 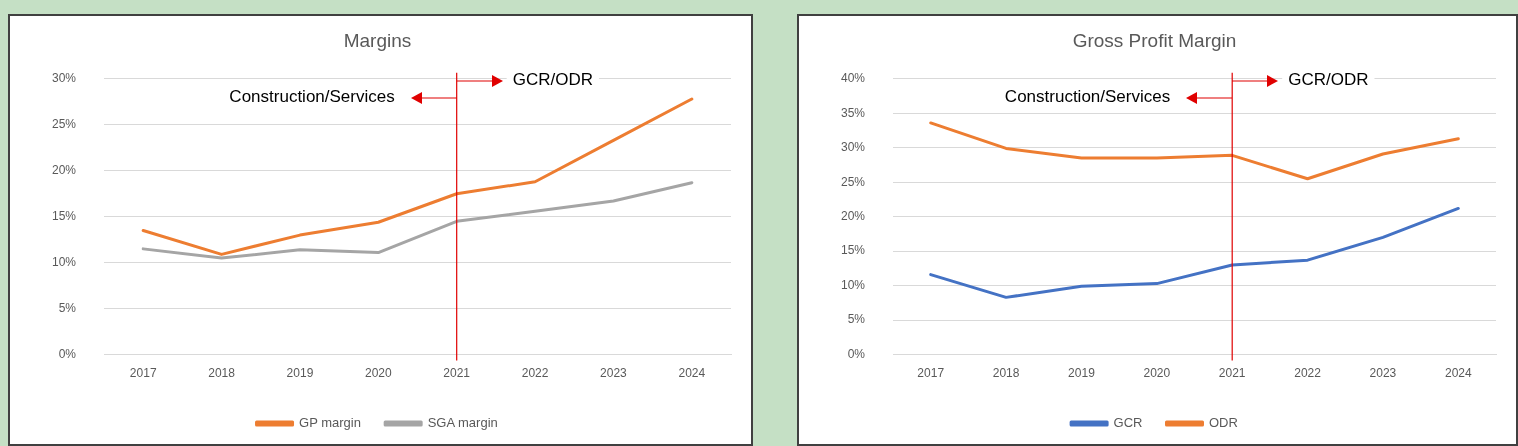 I want to click on chart-title: Gross Profit Margin, so click(x=1154, y=40).